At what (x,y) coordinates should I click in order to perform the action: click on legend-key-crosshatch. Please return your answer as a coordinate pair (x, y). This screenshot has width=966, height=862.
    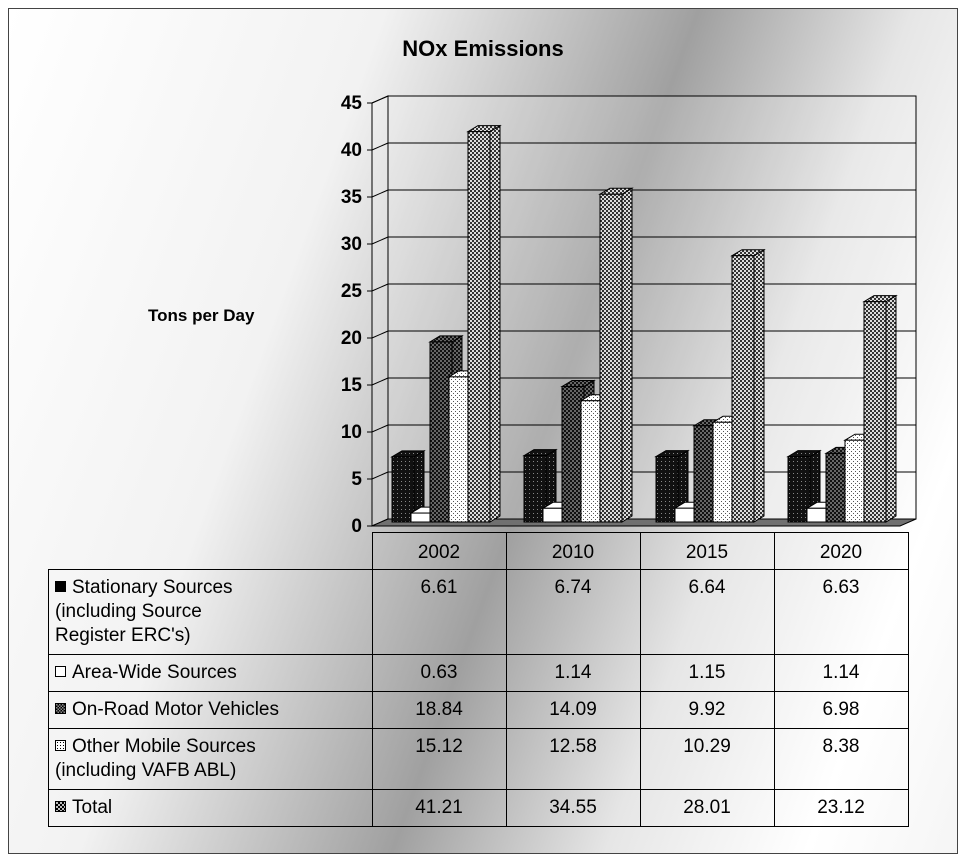
    Looking at the image, I should click on (60, 806).